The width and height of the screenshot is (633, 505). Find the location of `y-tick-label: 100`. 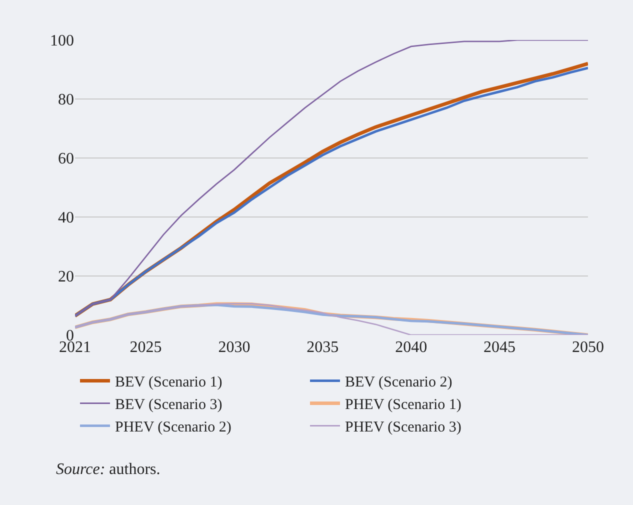

y-tick-label: 100 is located at coordinates (62, 41).